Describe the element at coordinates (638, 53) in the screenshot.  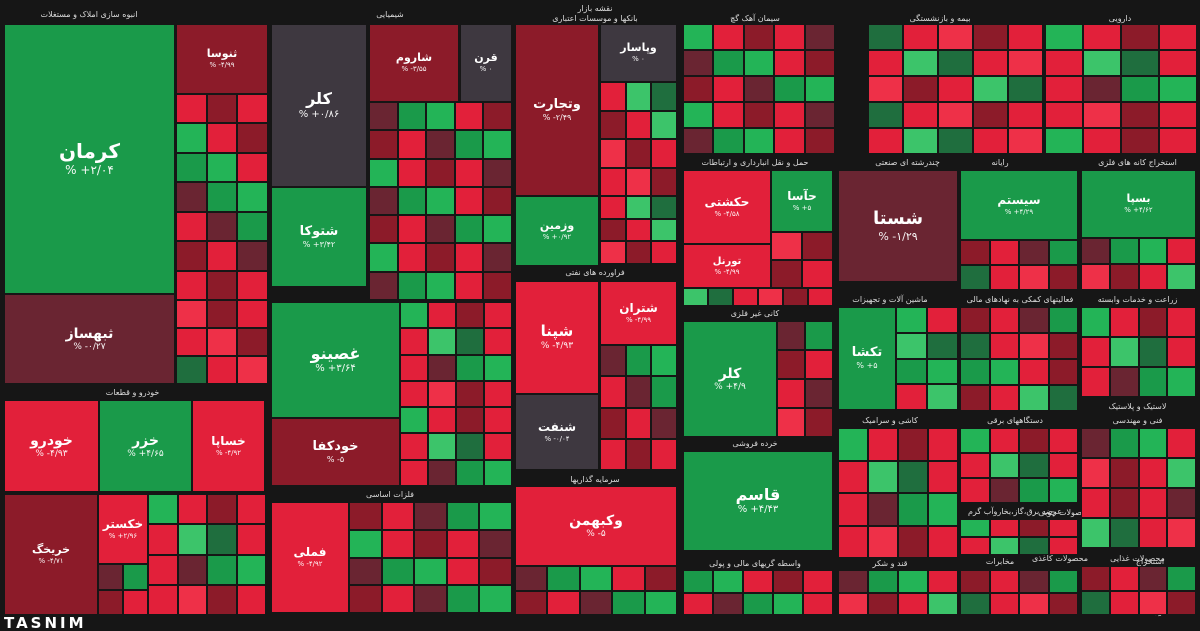
I see `stock-tile: وپاسار% ۰` at that location.